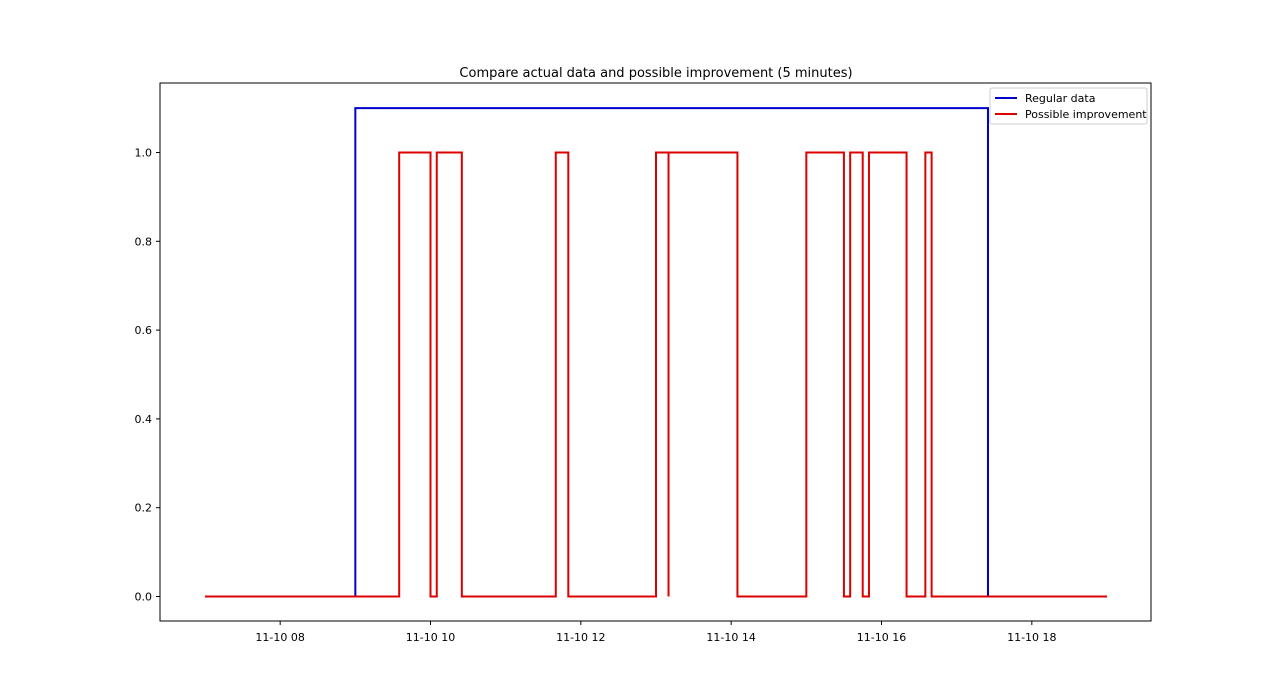  Describe the element at coordinates (279, 637) in the screenshot. I see `x-tick-label: 11-10 08` at that location.